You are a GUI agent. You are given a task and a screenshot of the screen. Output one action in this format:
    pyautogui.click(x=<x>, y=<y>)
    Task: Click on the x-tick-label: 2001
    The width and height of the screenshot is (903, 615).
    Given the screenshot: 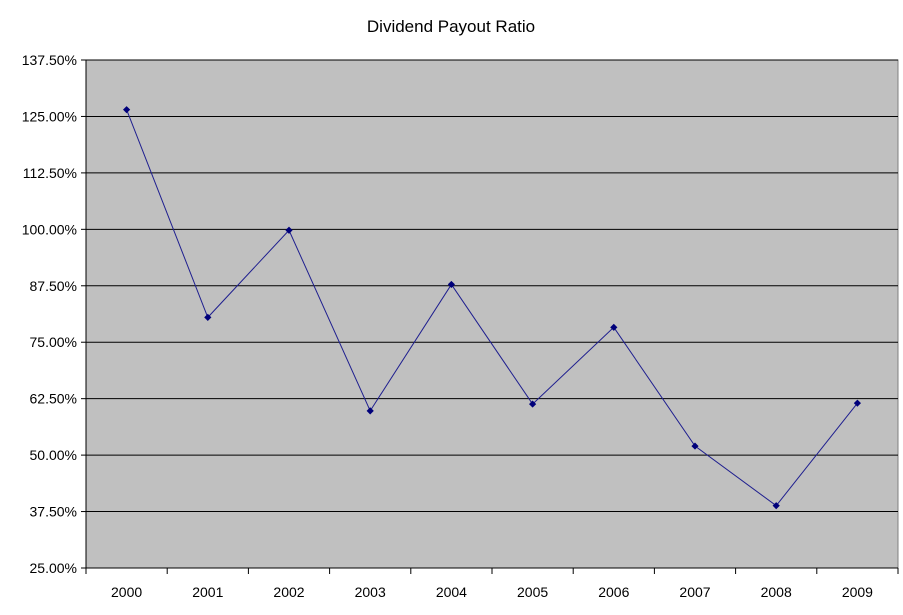 What is the action you would take?
    pyautogui.click(x=207, y=592)
    